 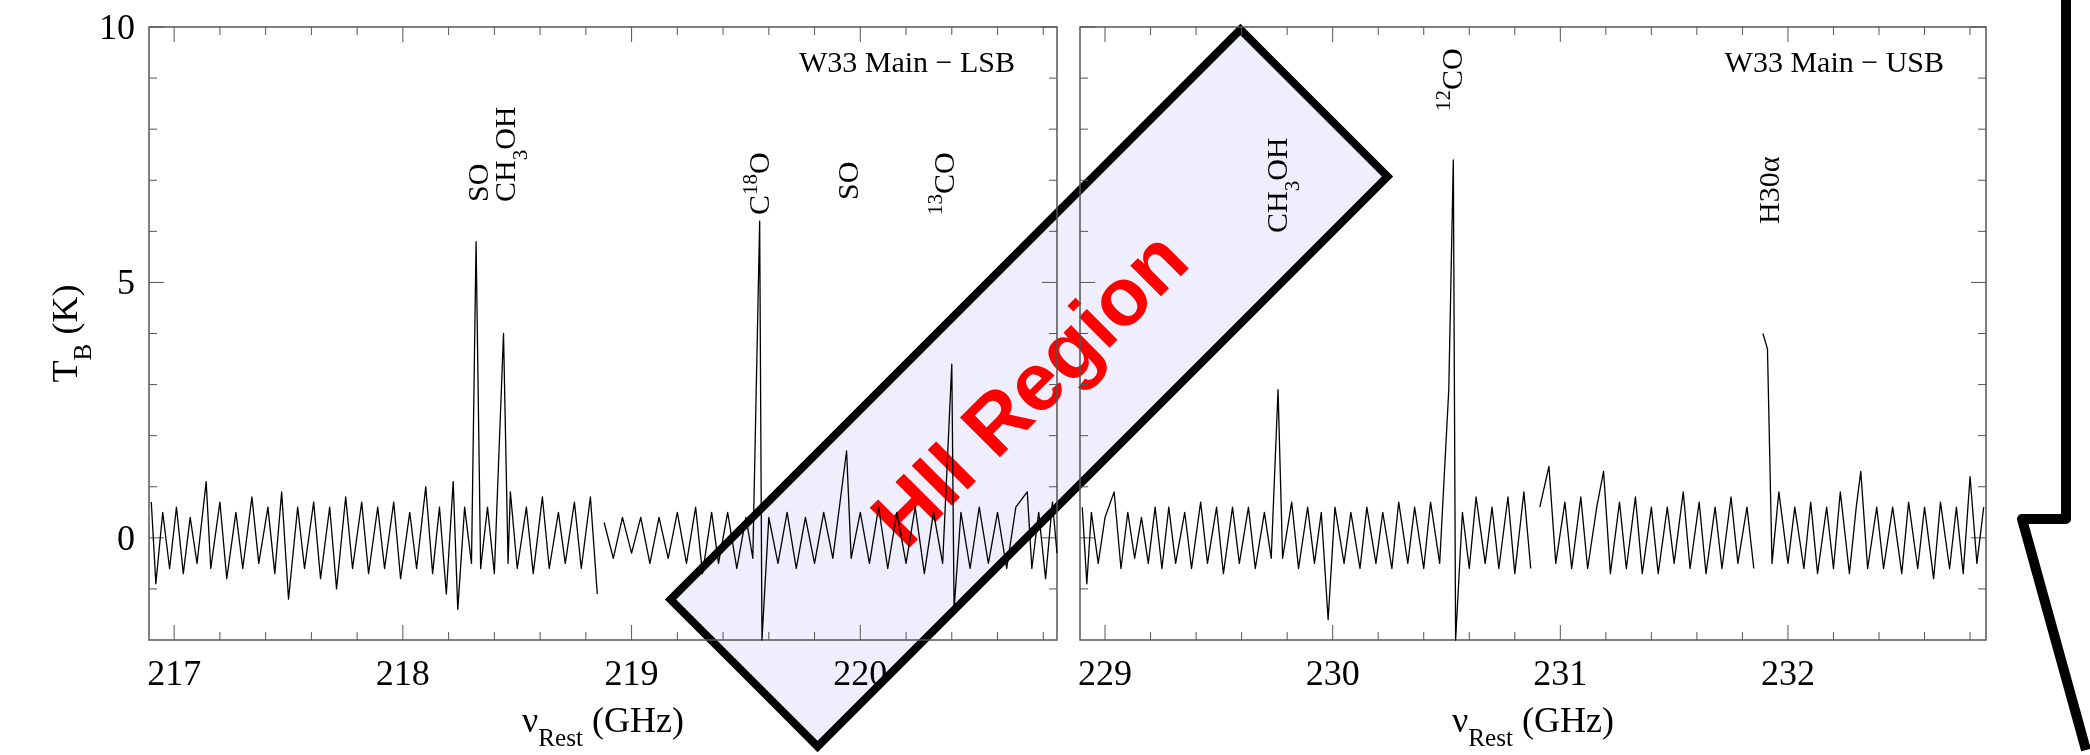 What do you see at coordinates (631, 673) in the screenshot?
I see `x-tick-label: 219` at bounding box center [631, 673].